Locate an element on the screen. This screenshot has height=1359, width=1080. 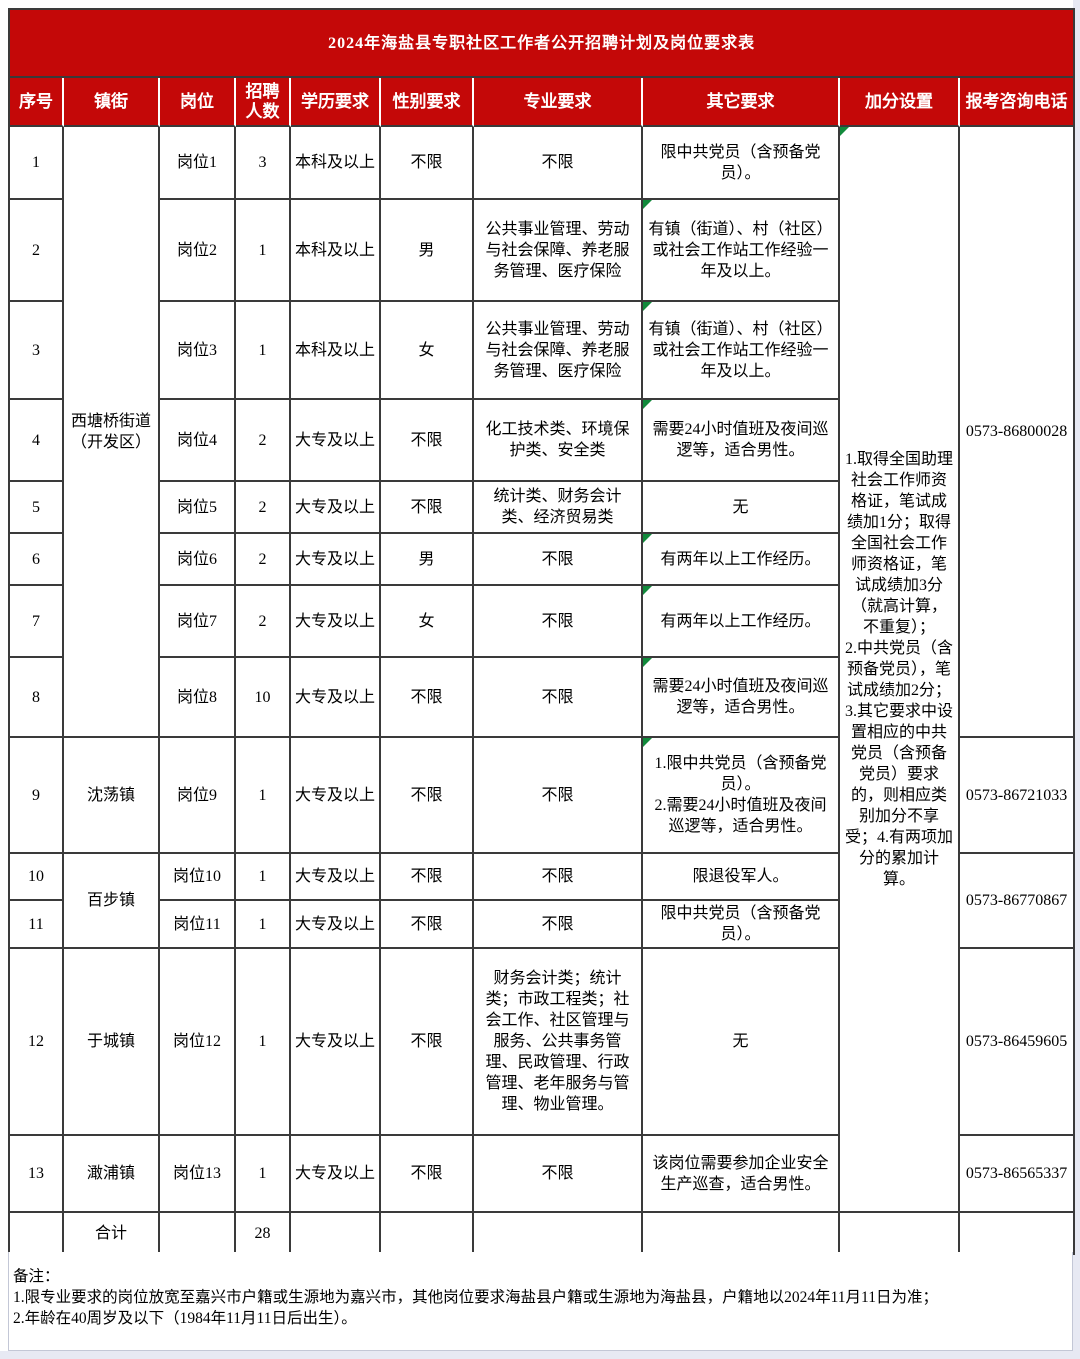
cell-serial: 2 is located at coordinates (37, 251).